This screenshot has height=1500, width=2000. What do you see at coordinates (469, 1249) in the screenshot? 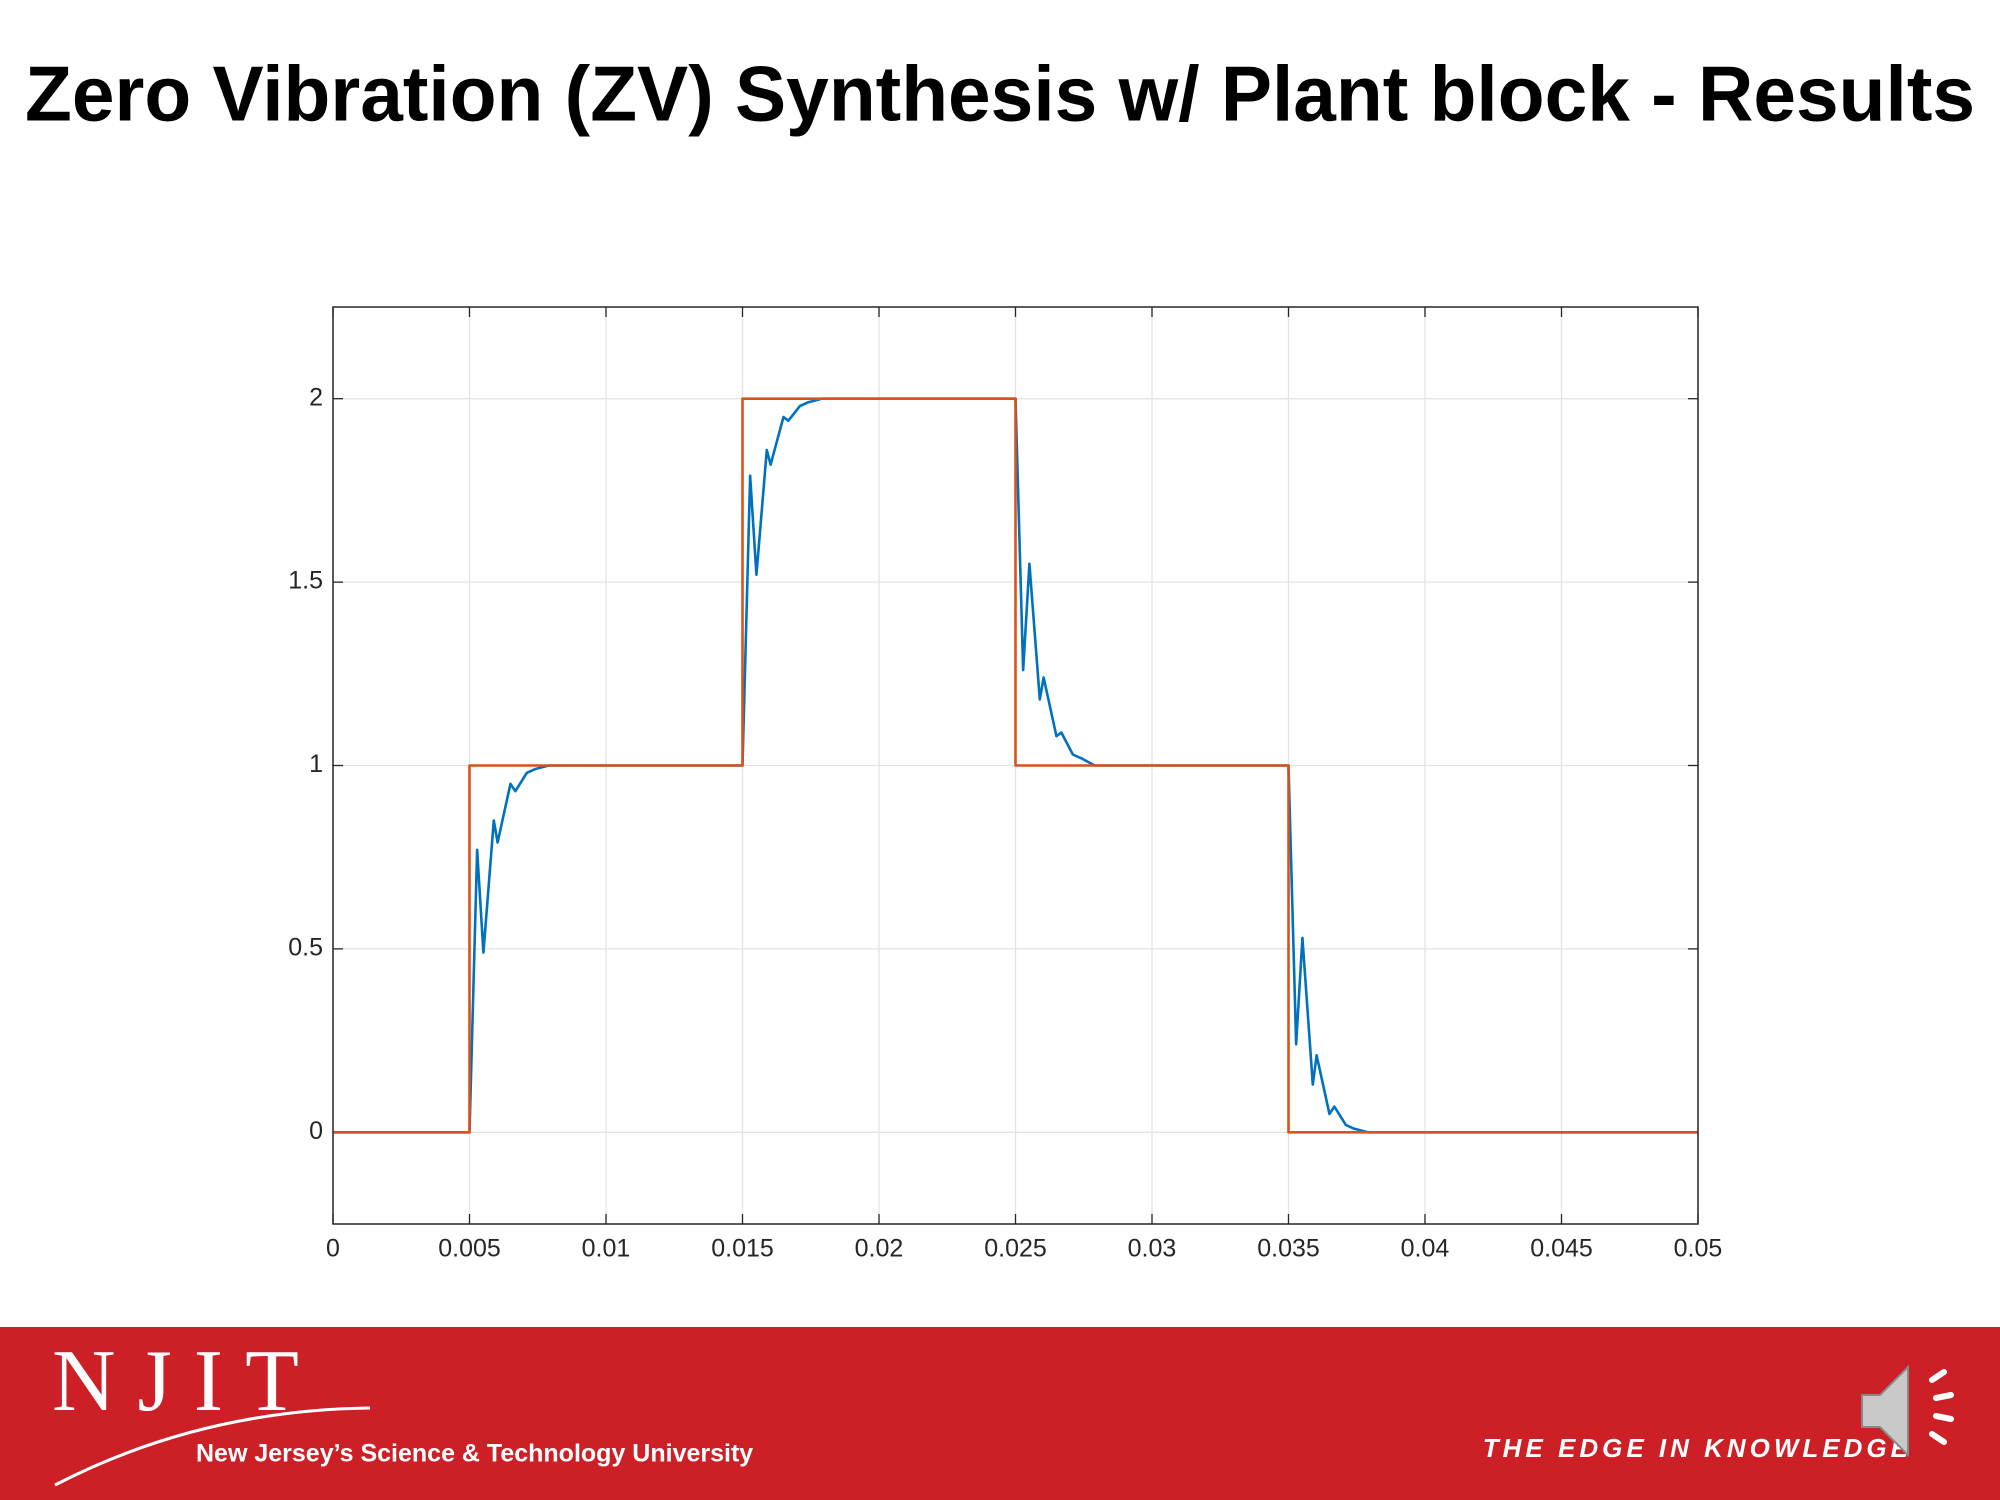
I see `x-tick-label: 0.005` at bounding box center [469, 1249].